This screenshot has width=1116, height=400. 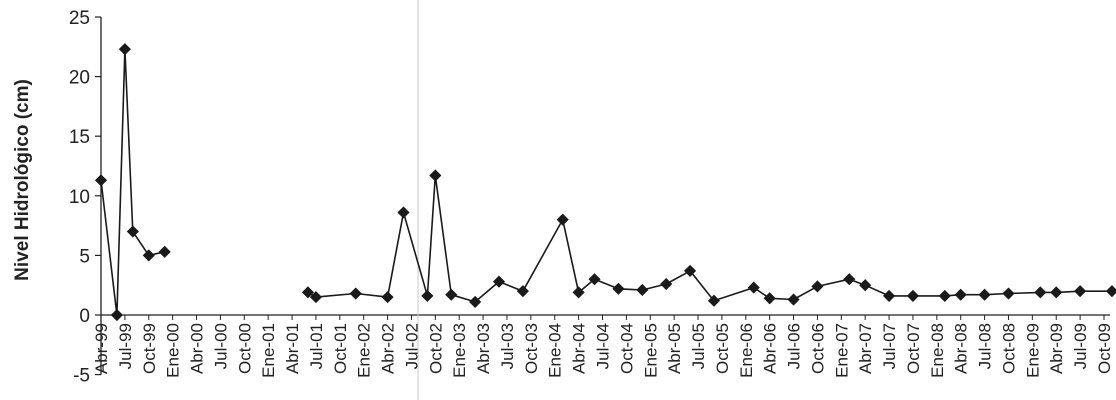 What do you see at coordinates (79, 197) in the screenshot?
I see `y-tick-label: 10` at bounding box center [79, 197].